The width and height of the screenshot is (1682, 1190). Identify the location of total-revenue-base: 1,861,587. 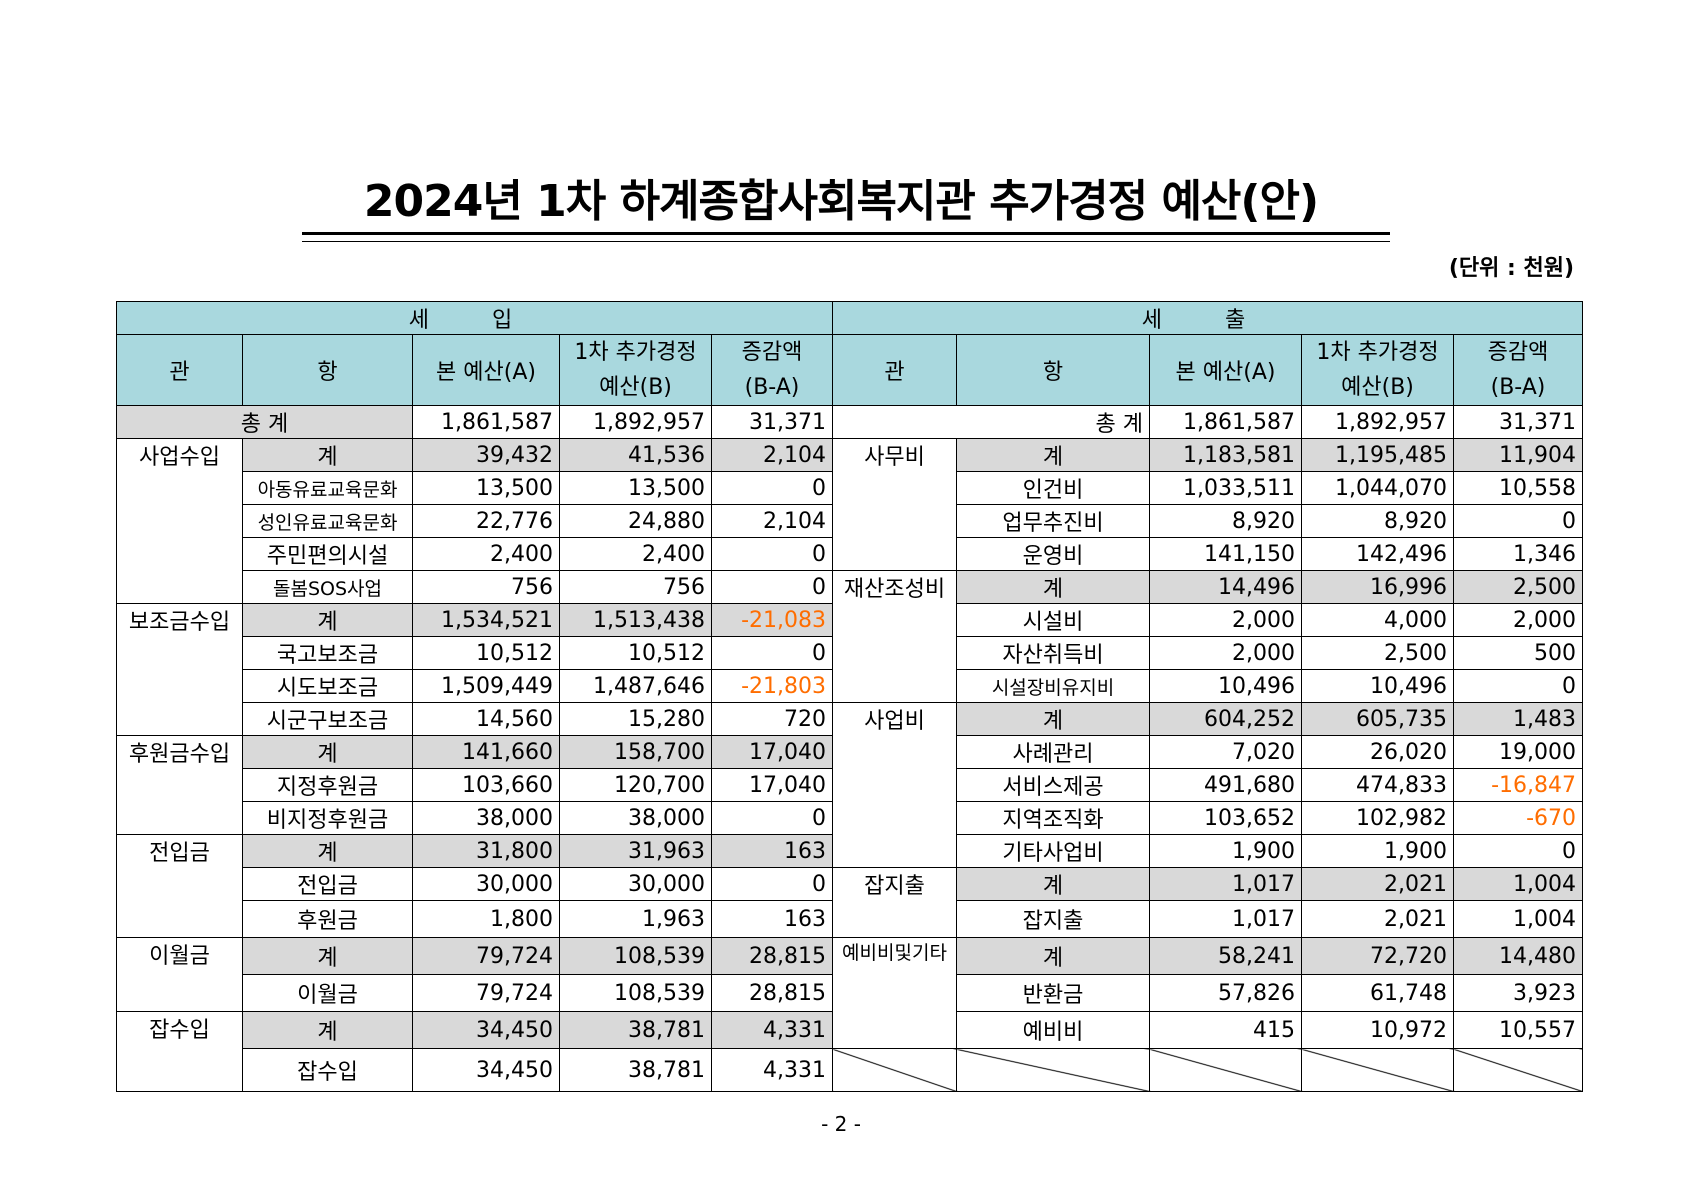
(486, 422).